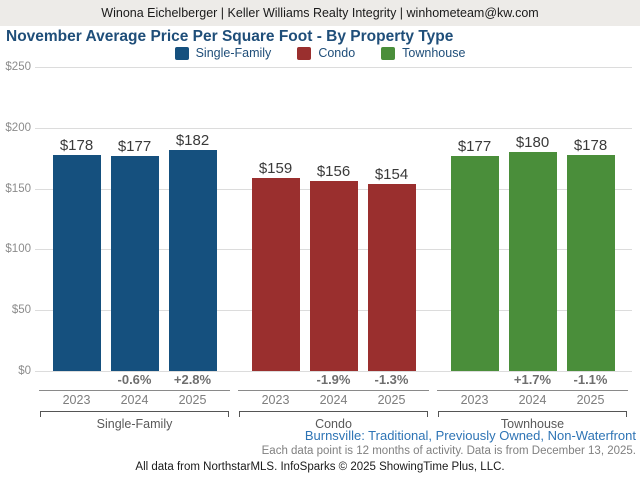 Image resolution: width=640 pixels, height=480 pixels. What do you see at coordinates (532, 424) in the screenshot?
I see `group-label-townhouse: Townhouse` at bounding box center [532, 424].